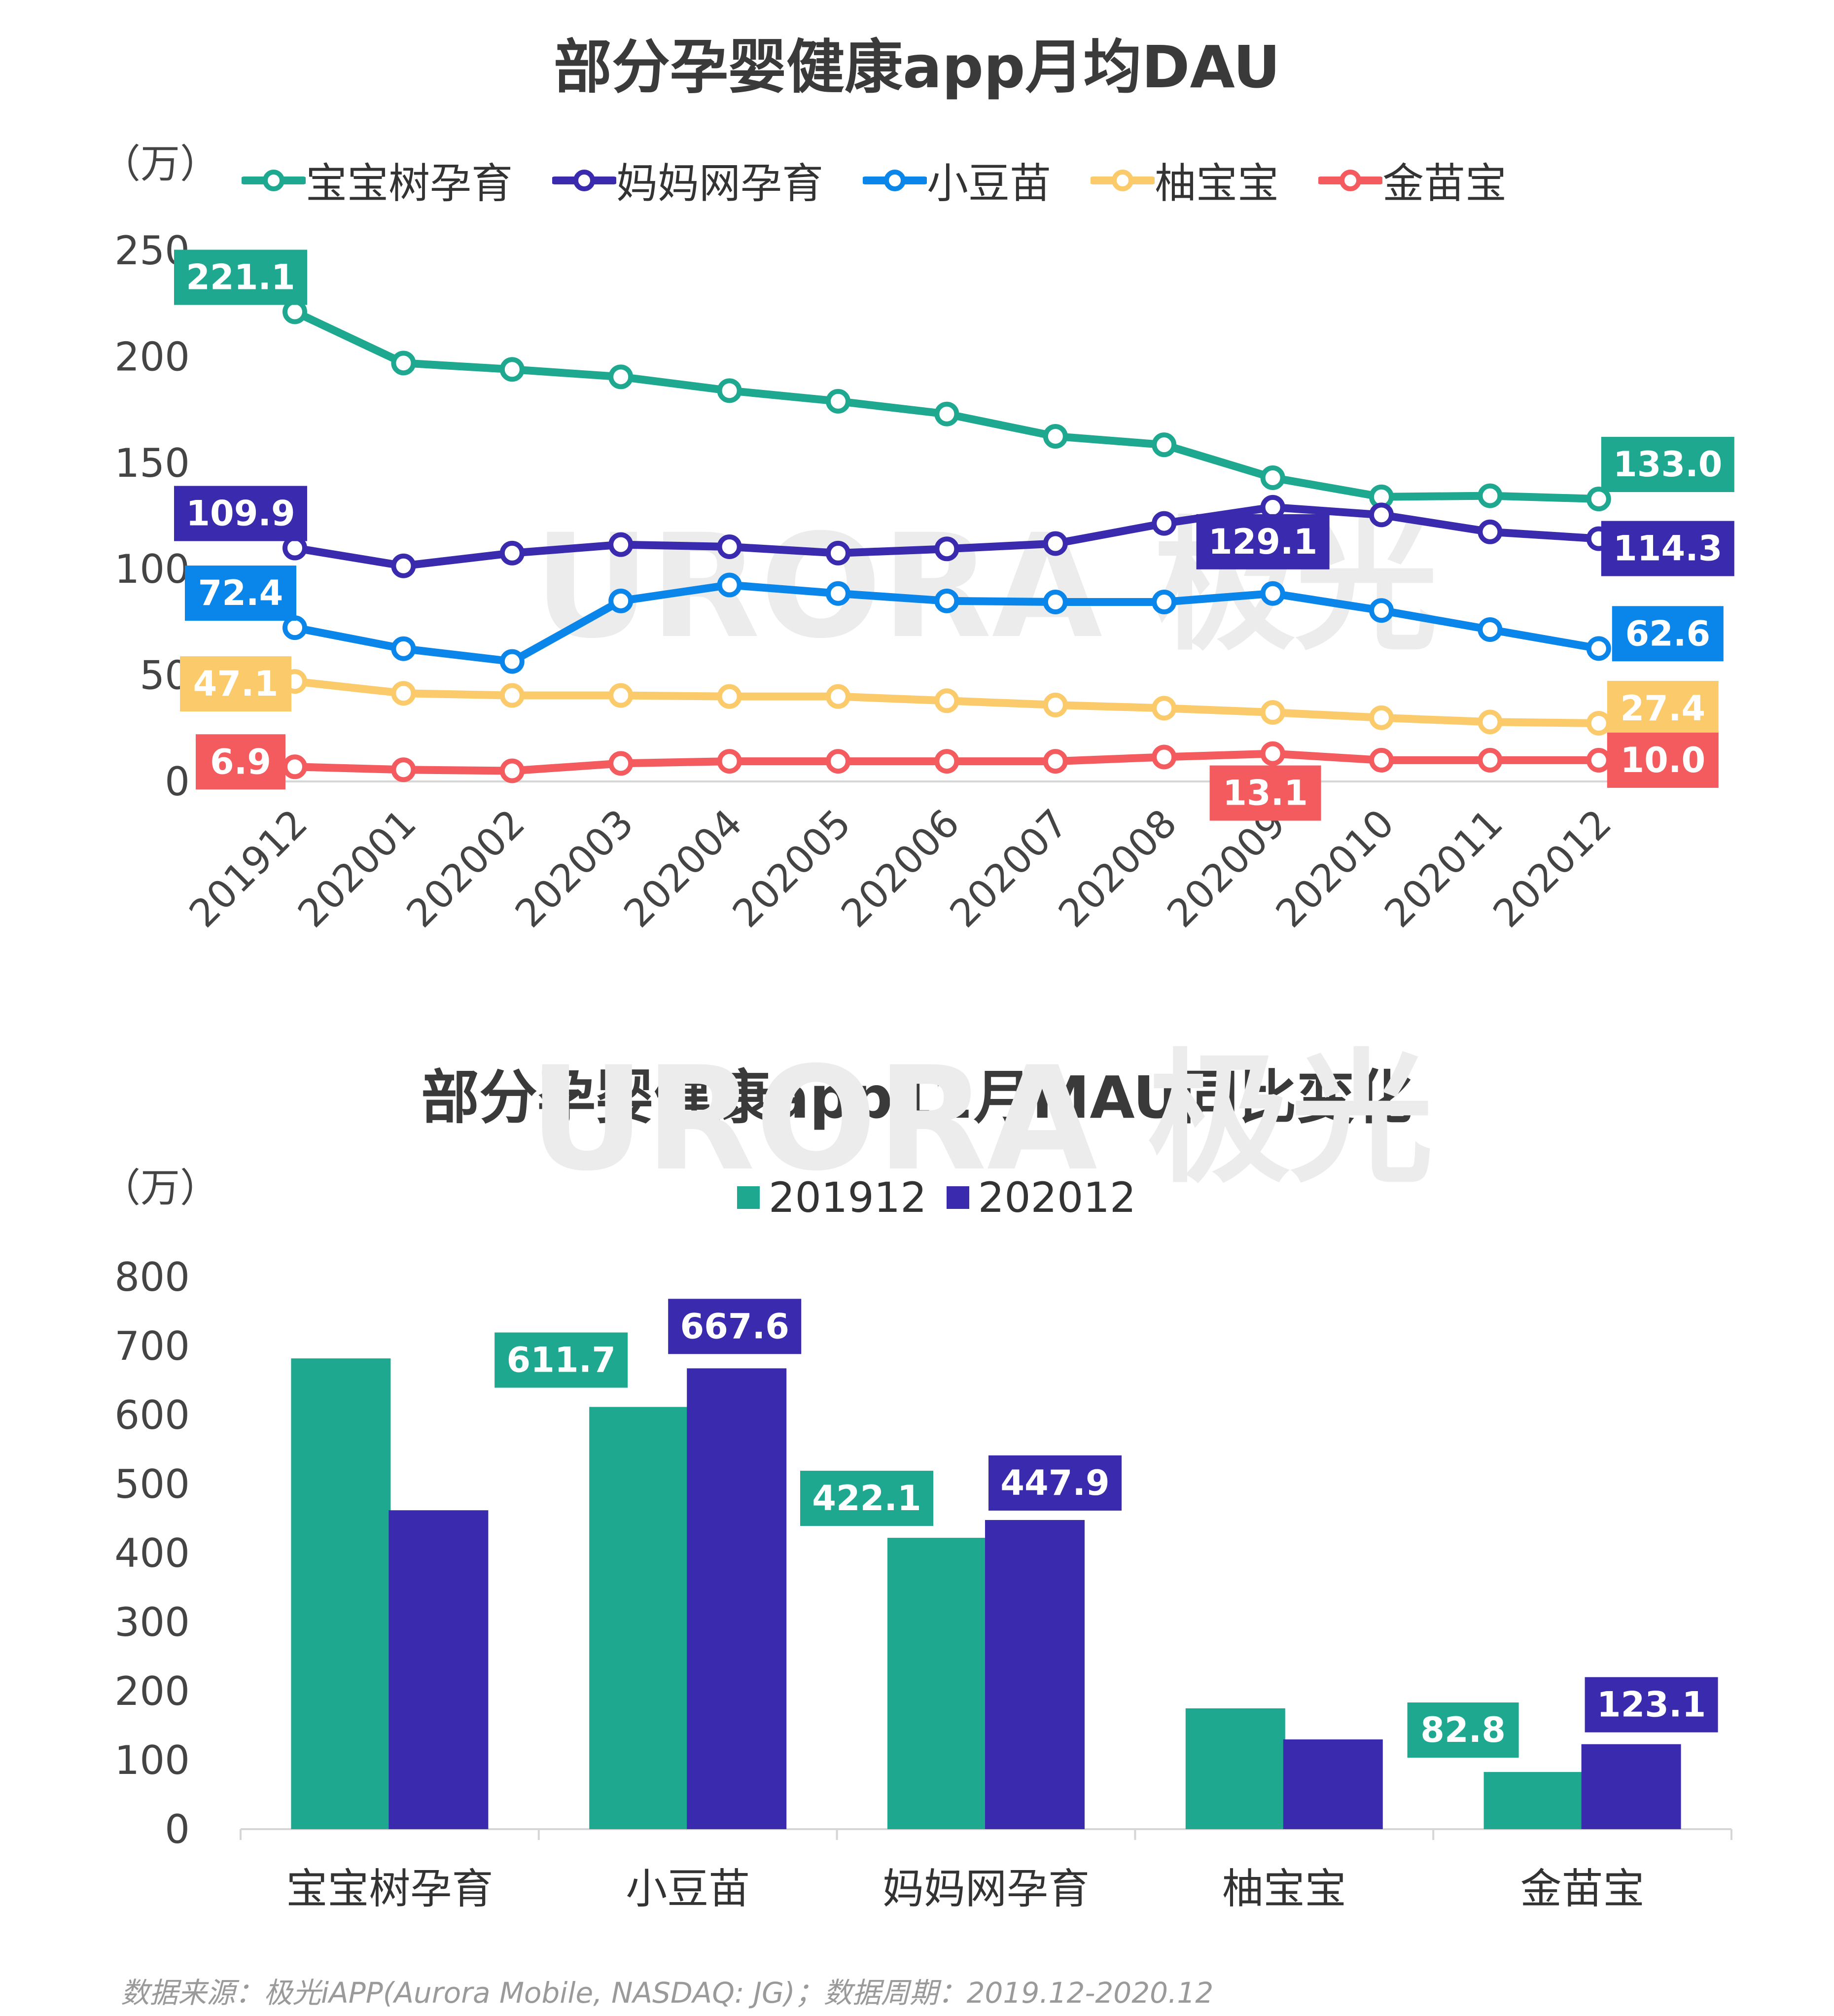 This screenshot has width=1834, height=2016. What do you see at coordinates (240, 762) in the screenshot?
I see `data-label: 6.9` at bounding box center [240, 762].